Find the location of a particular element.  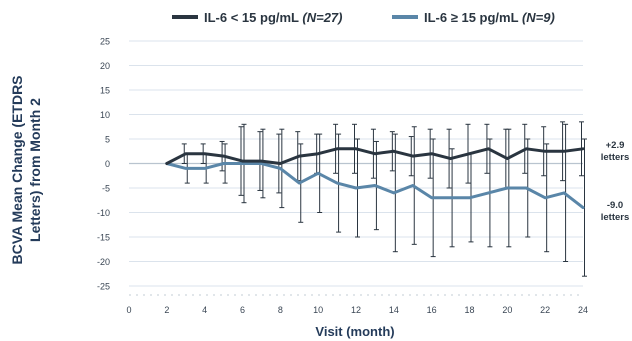

y-tick-label: 5 is located at coordinates (107, 140).